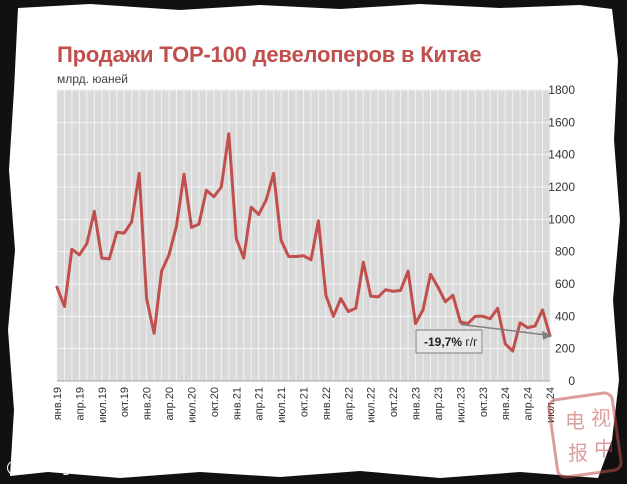 This screenshot has width=627, height=484. I want to click on x-tick-label: янв.24, so click(506, 403).